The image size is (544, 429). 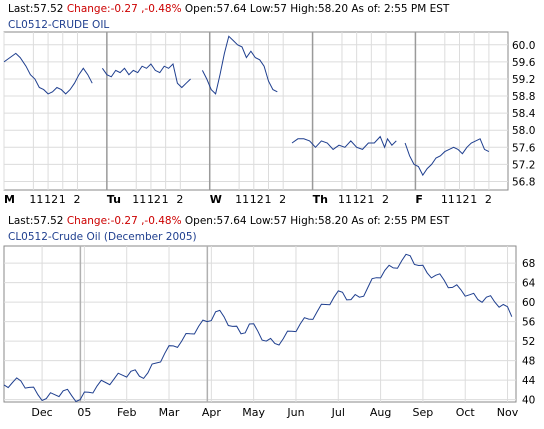 What do you see at coordinates (524, 114) in the screenshot?
I see `y-tick-label: 58.4` at bounding box center [524, 114].